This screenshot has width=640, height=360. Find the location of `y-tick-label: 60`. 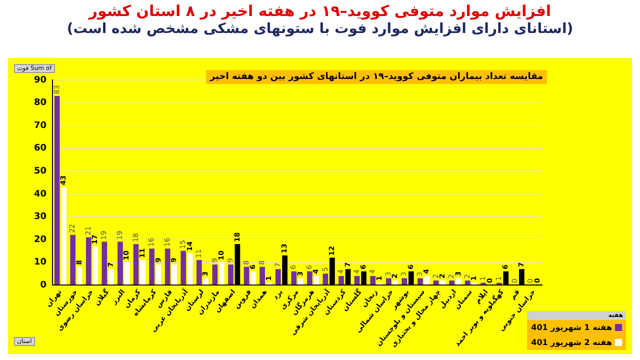

y-tick-label: 60 is located at coordinates (40, 149).